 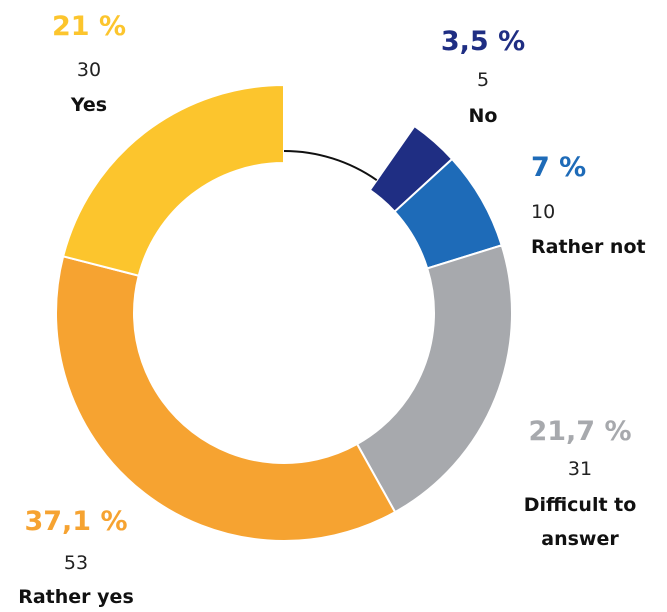 What do you see at coordinates (76, 563) in the screenshot?
I see `slice-count: 53` at bounding box center [76, 563].